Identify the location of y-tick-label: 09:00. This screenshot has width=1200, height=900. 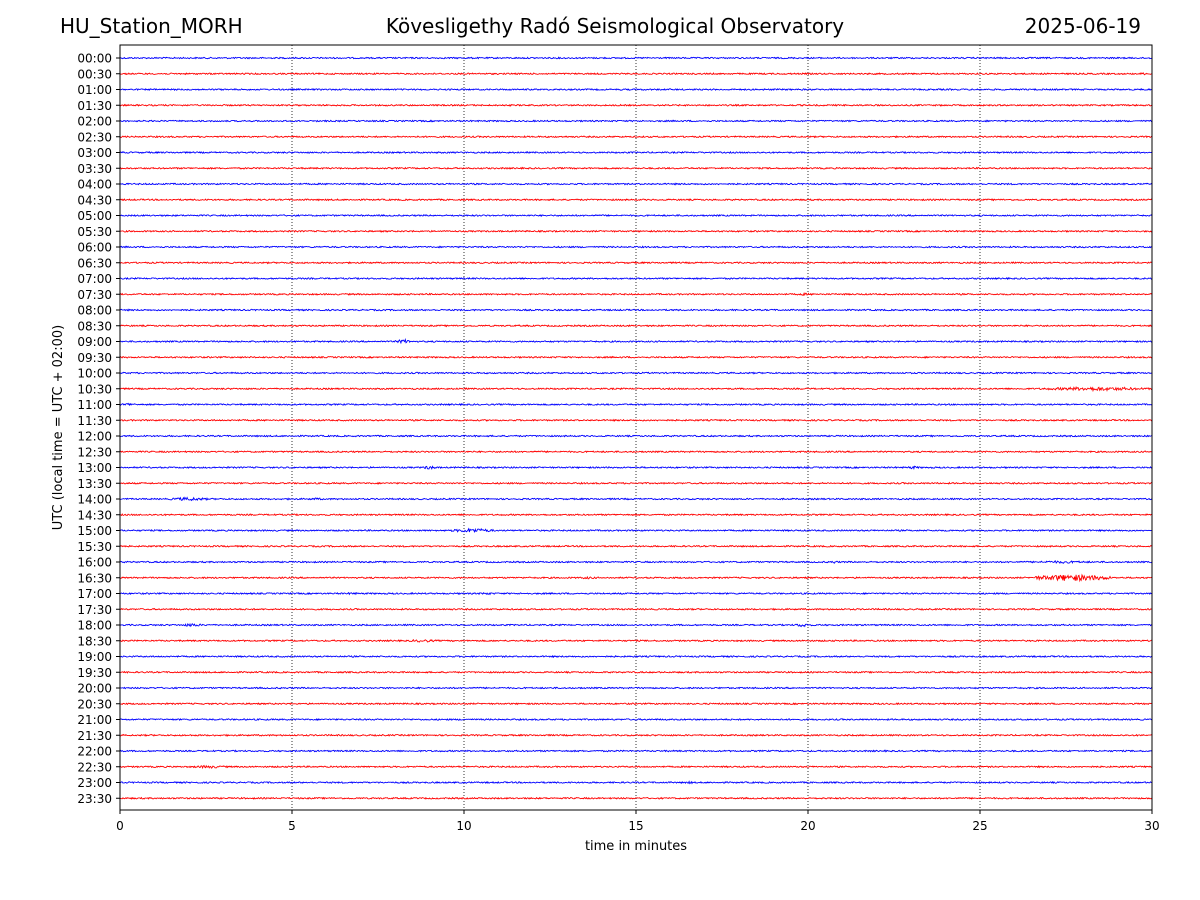
(94, 342).